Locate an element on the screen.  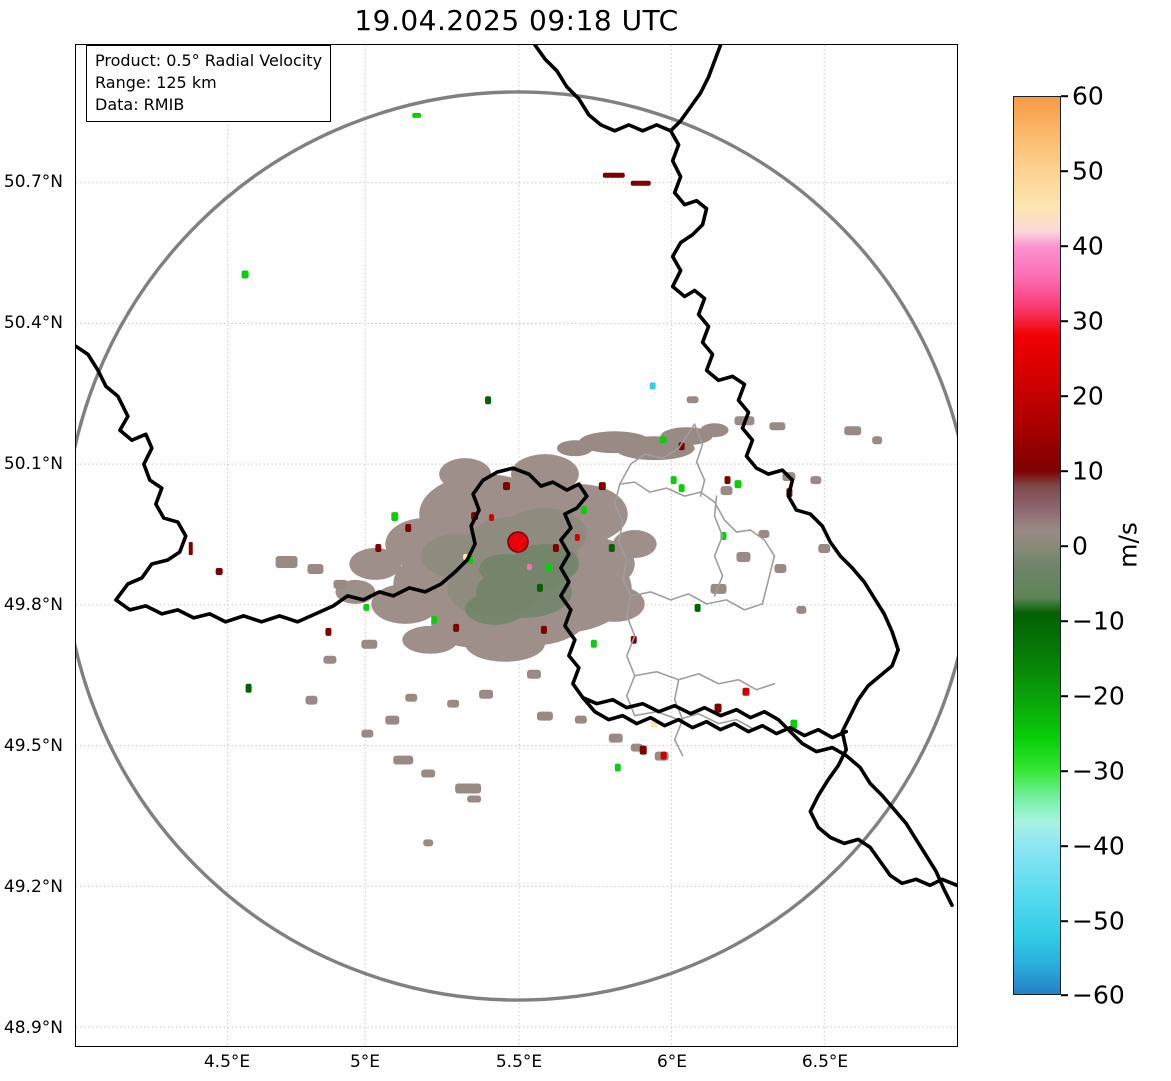
x-tick-0: 4.5°E is located at coordinates (227, 1062).